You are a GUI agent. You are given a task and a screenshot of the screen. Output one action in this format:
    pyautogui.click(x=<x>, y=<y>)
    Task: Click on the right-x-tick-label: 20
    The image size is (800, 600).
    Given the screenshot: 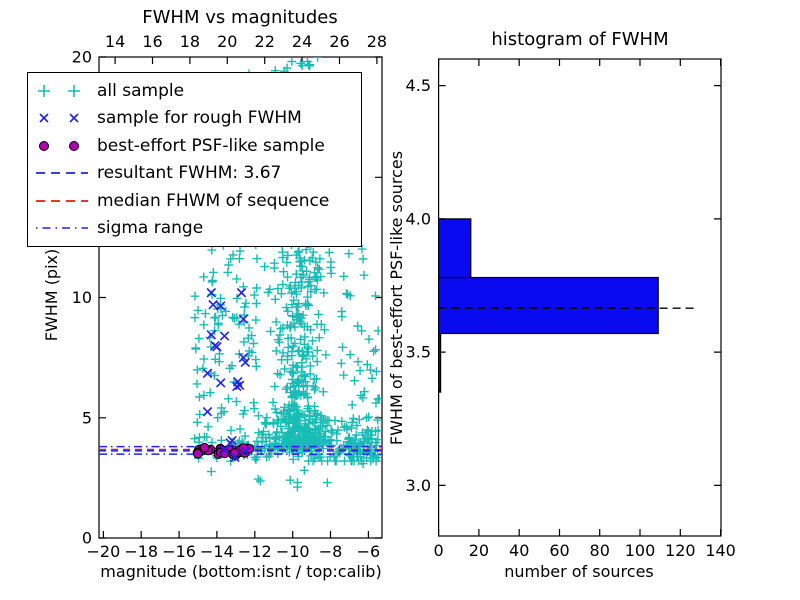 What is the action you would take?
    pyautogui.click(x=479, y=550)
    